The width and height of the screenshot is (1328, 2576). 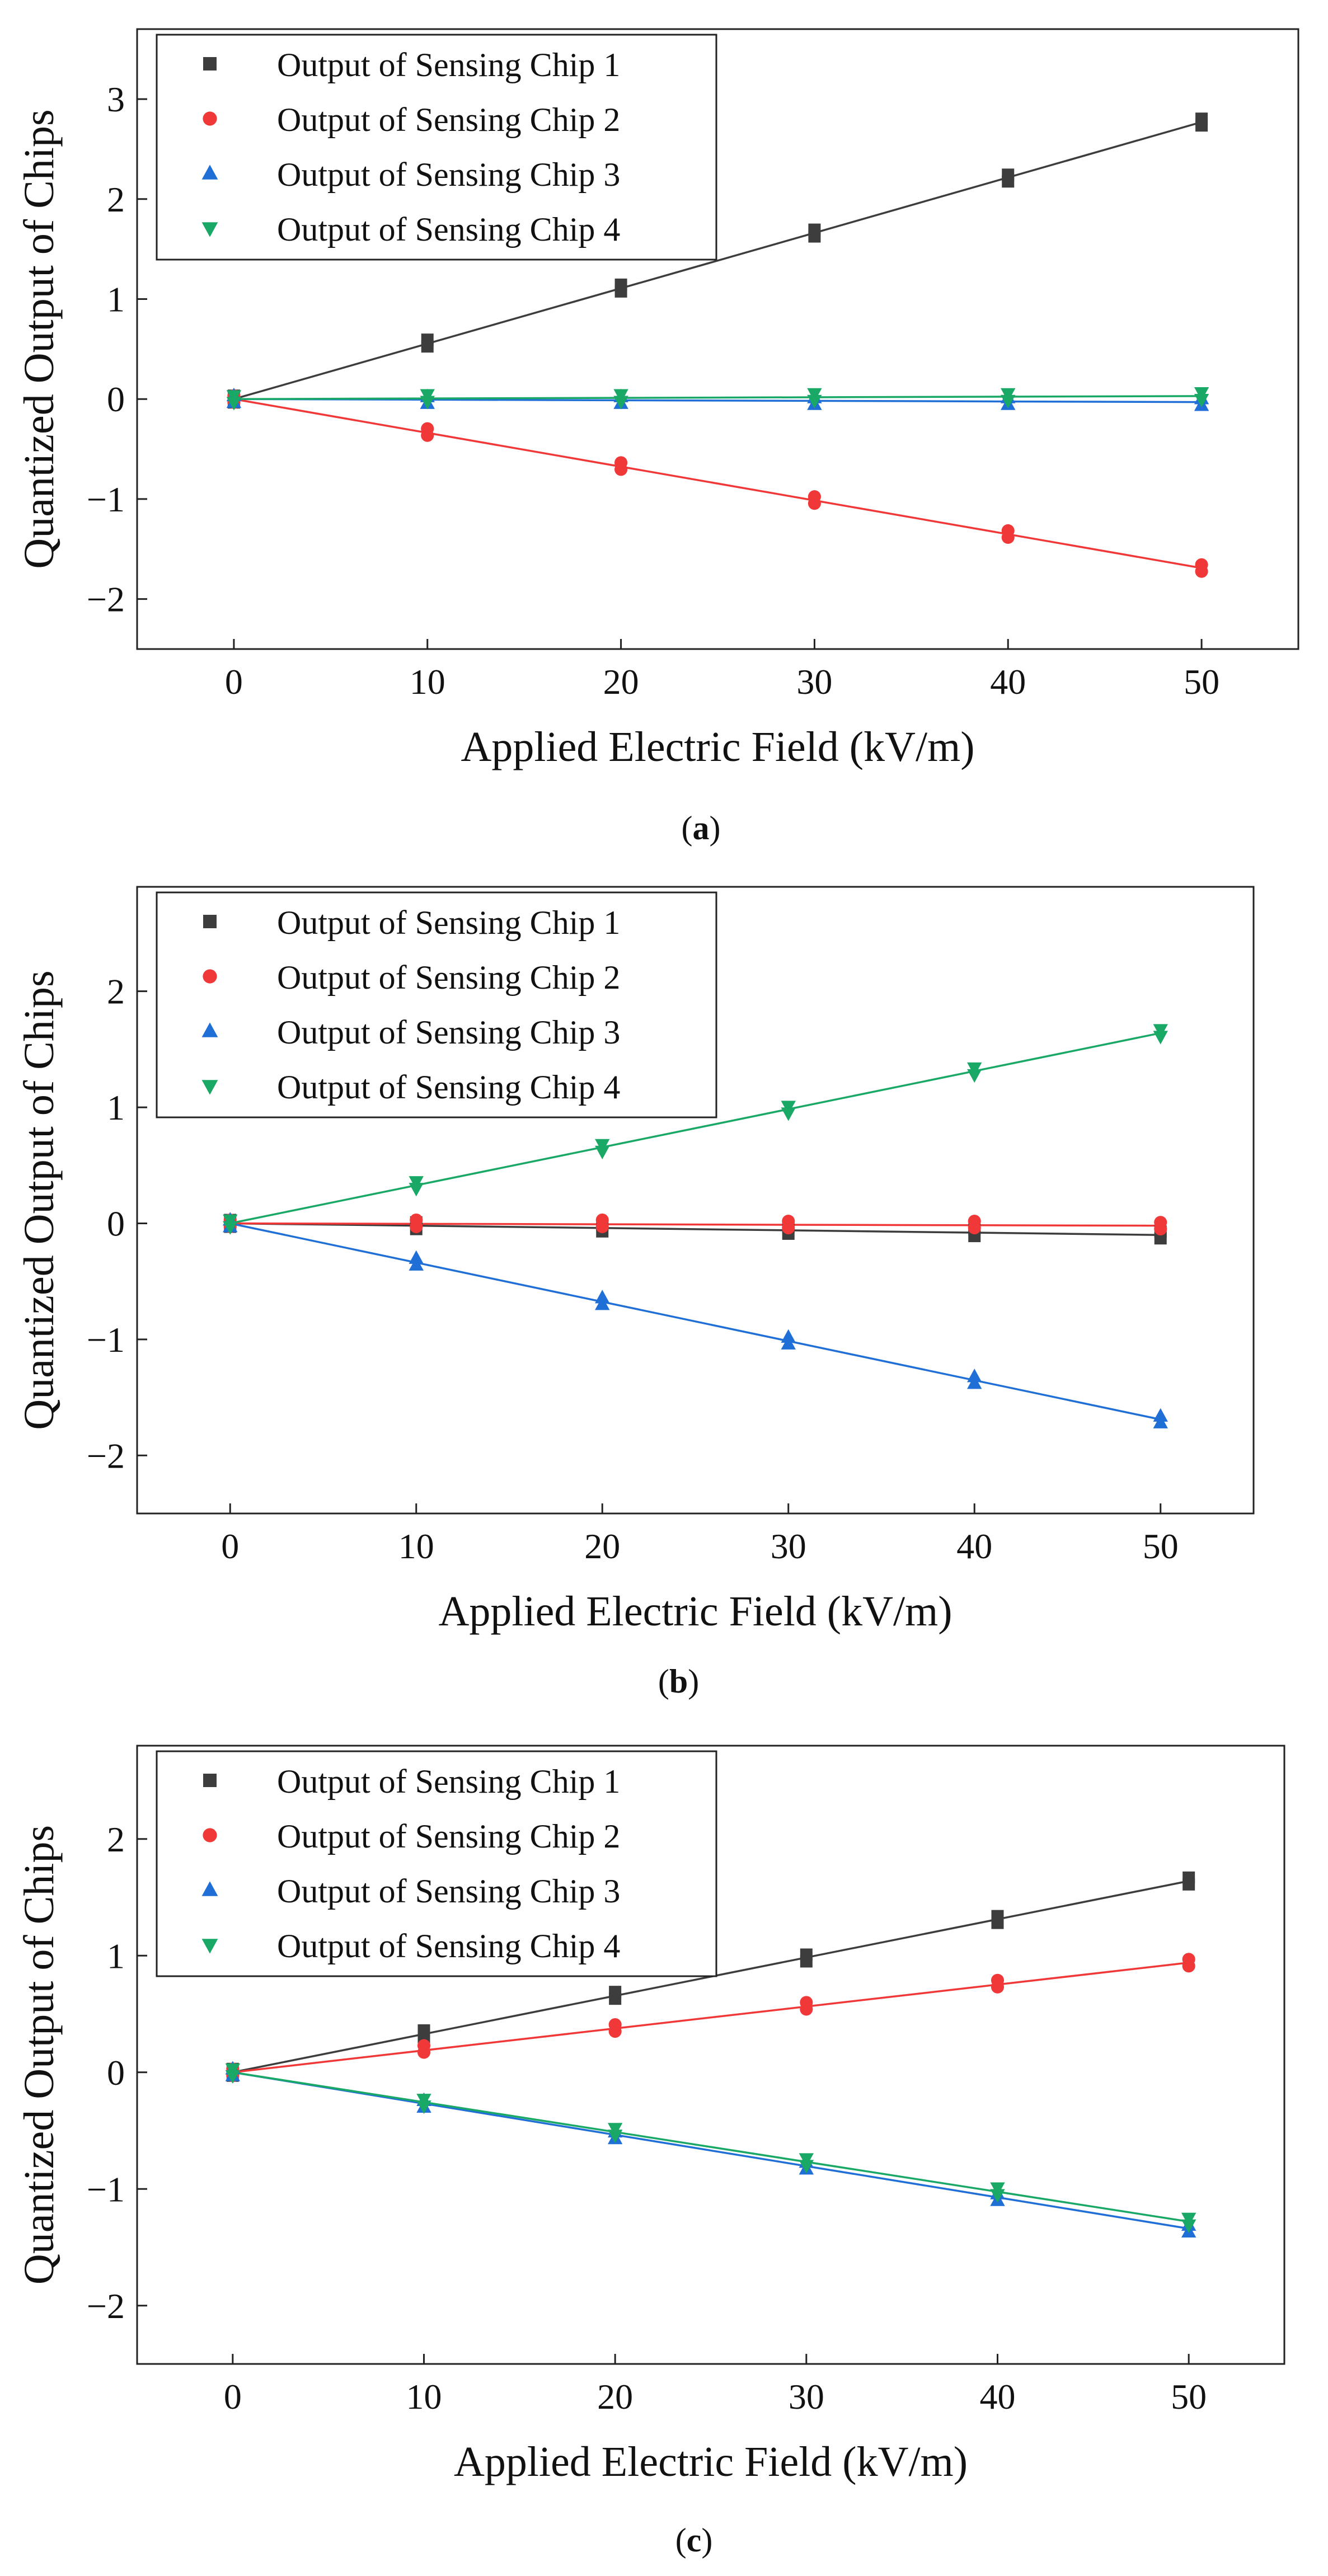 I want to click on panel-caption: (a), so click(x=701, y=828).